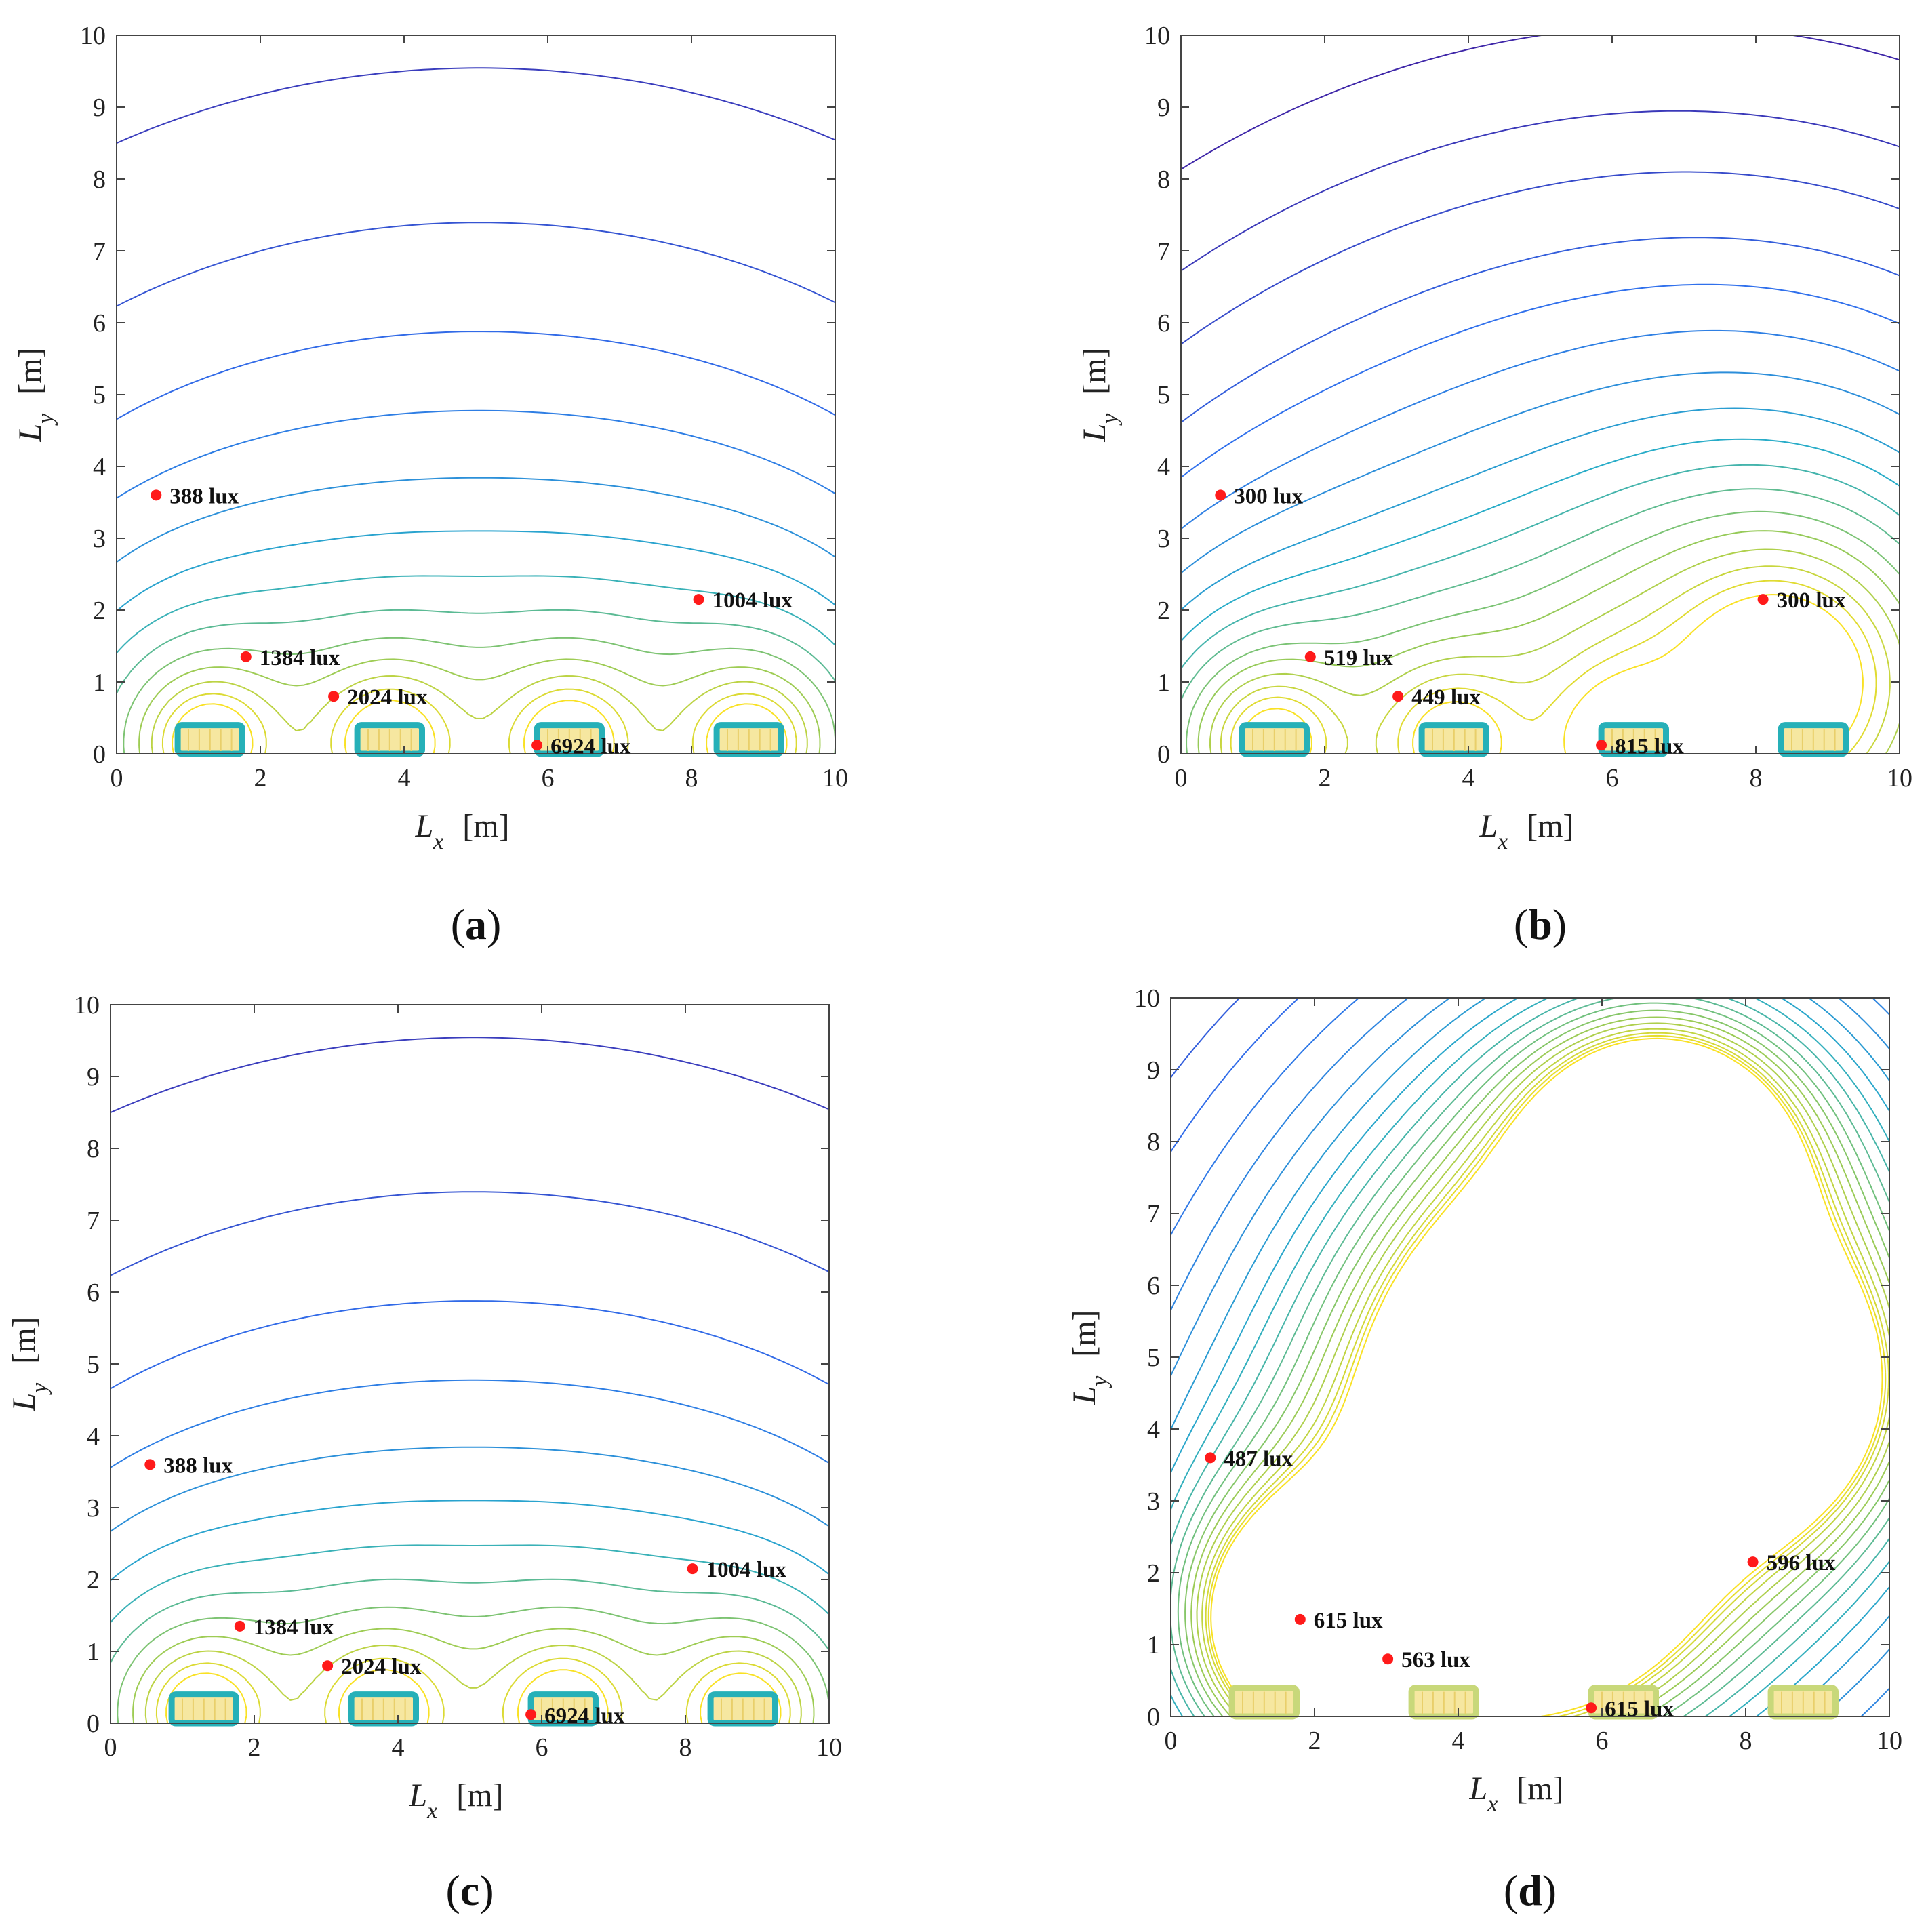  I want to click on y-axis-label: Ly[m], so click(35, 394).